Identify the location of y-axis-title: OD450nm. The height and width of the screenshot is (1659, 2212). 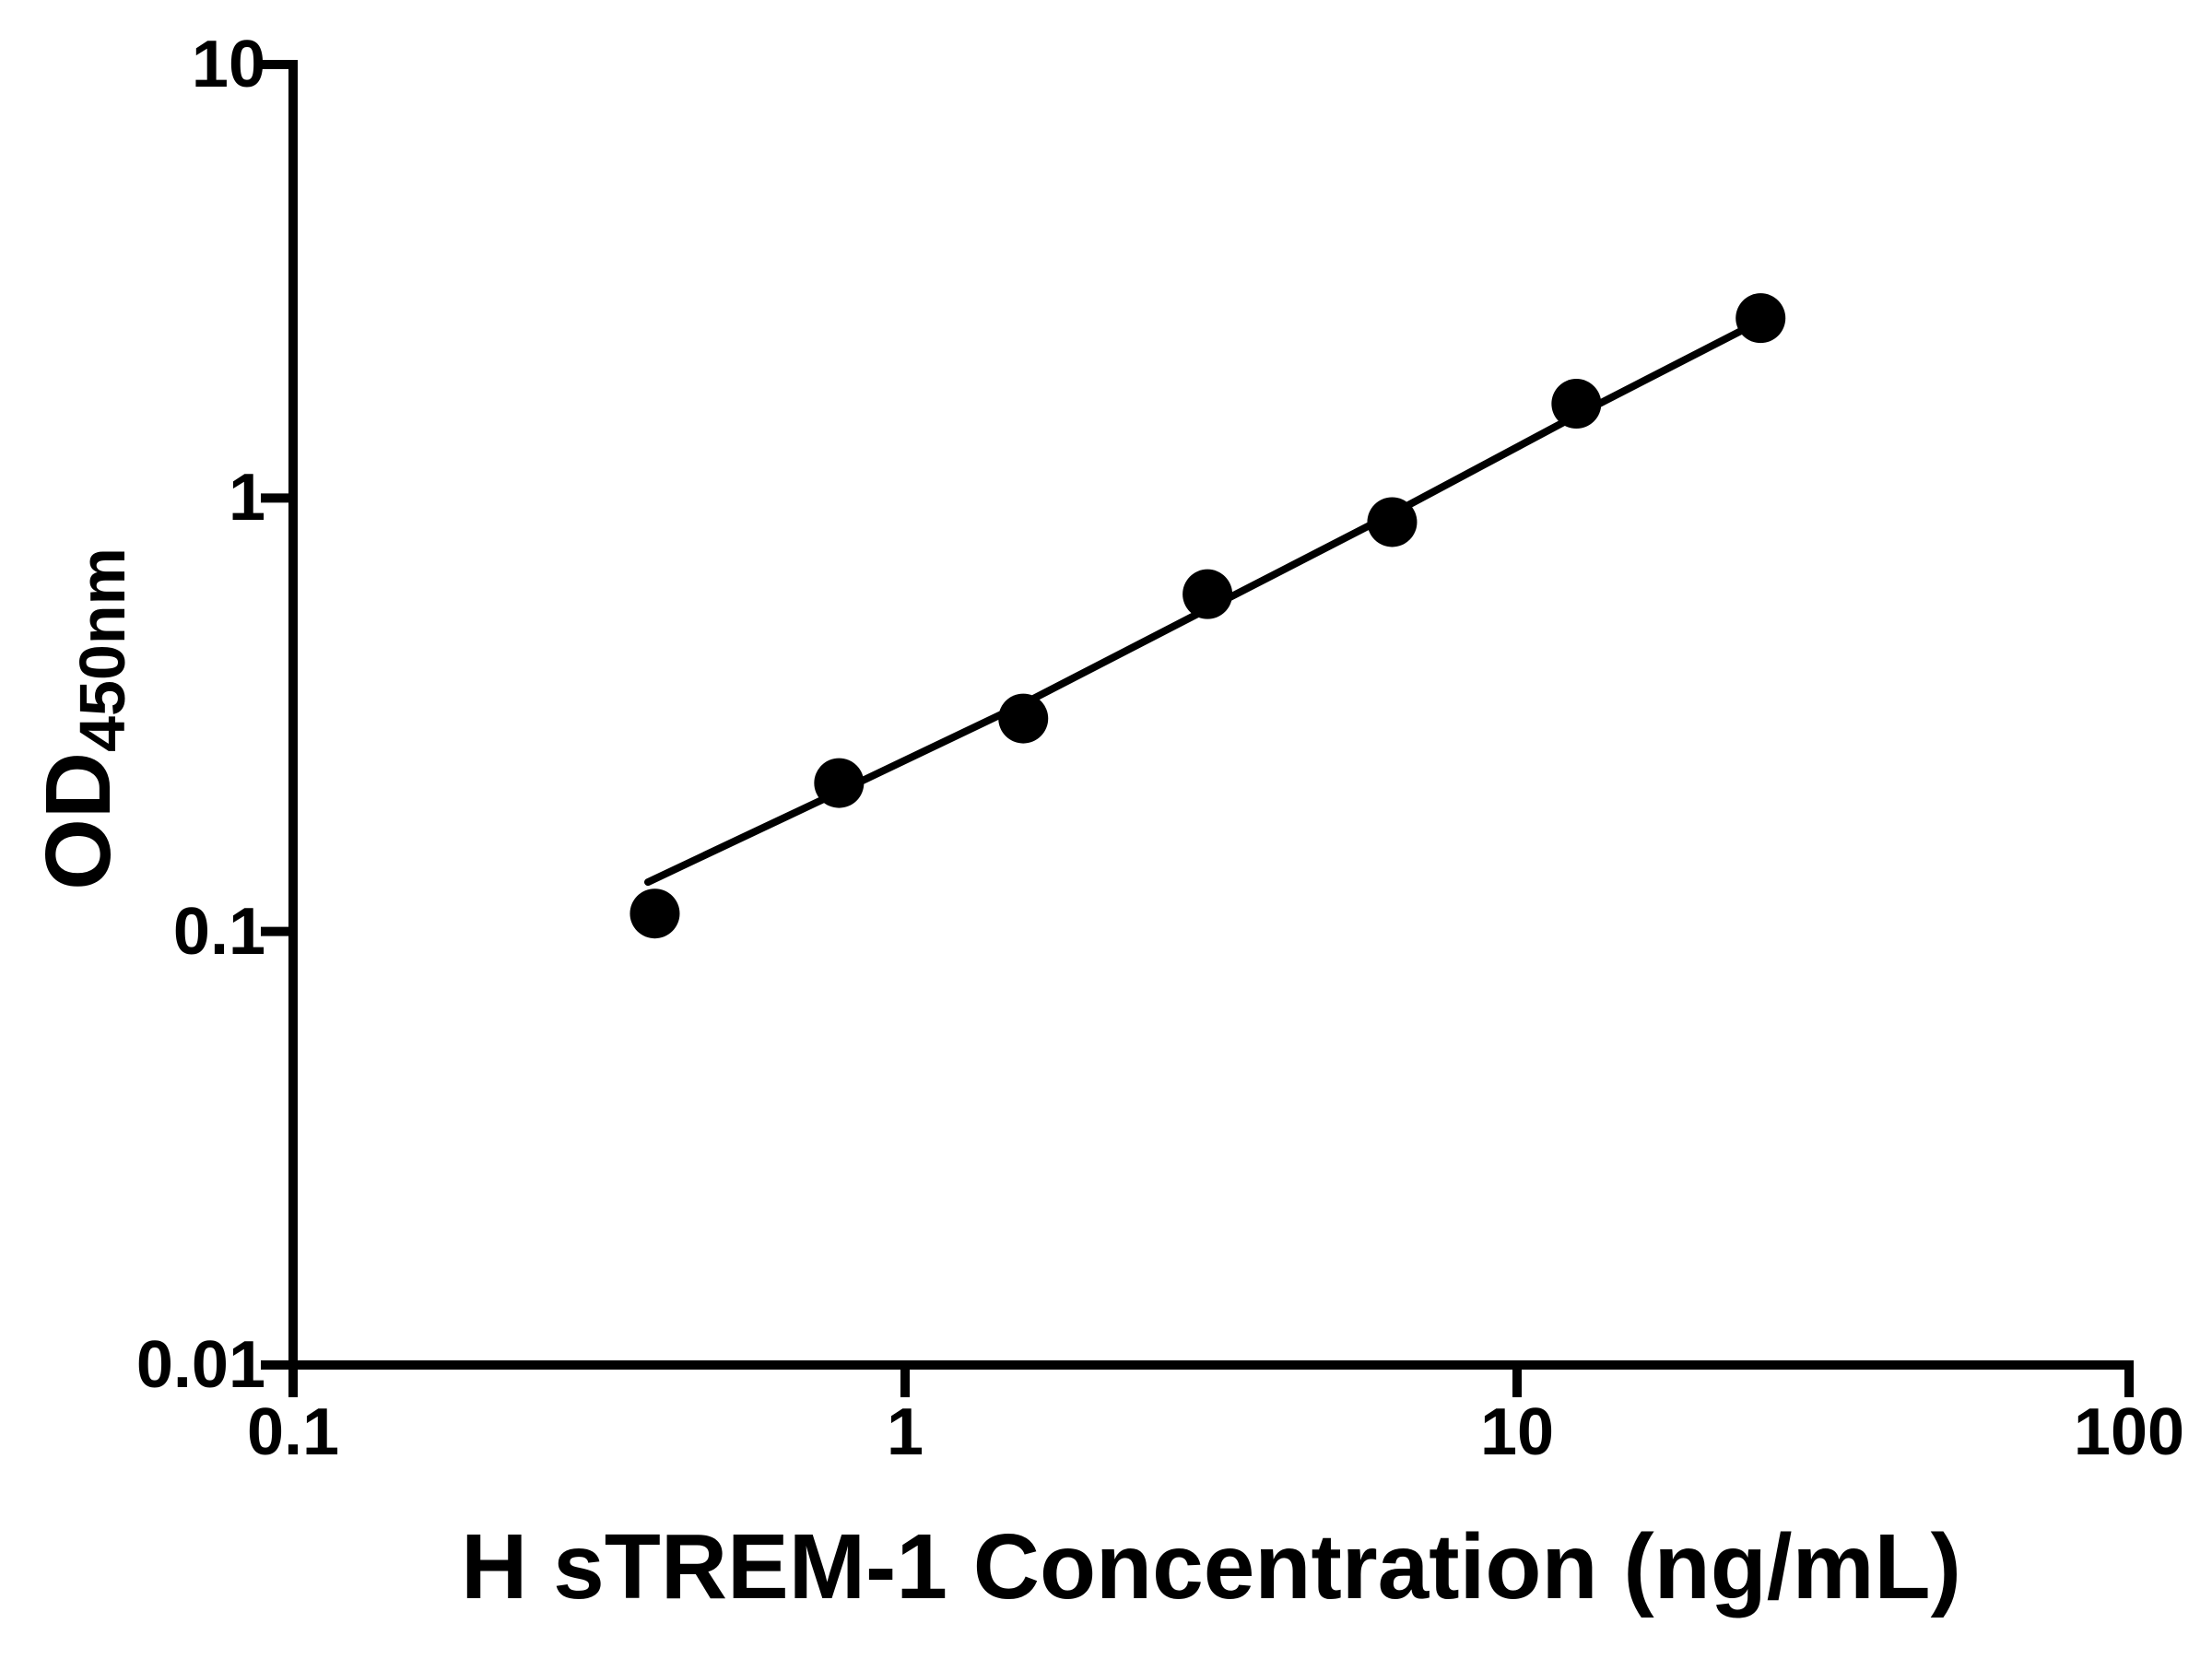
(82, 718).